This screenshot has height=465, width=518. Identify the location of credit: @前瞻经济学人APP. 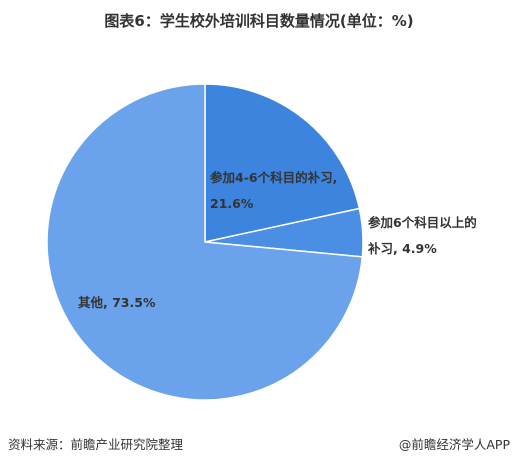
(454, 444).